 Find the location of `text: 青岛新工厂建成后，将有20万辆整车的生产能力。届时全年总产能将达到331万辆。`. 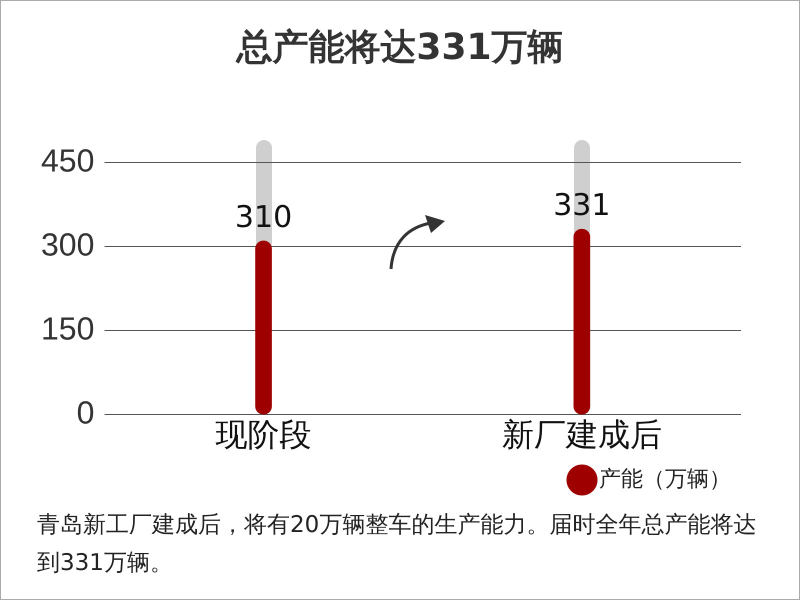

text: 青岛新工厂建成后，将有20万辆整车的生产能力。届时全年总产能将达到331万辆。 is located at coordinates (397, 544).